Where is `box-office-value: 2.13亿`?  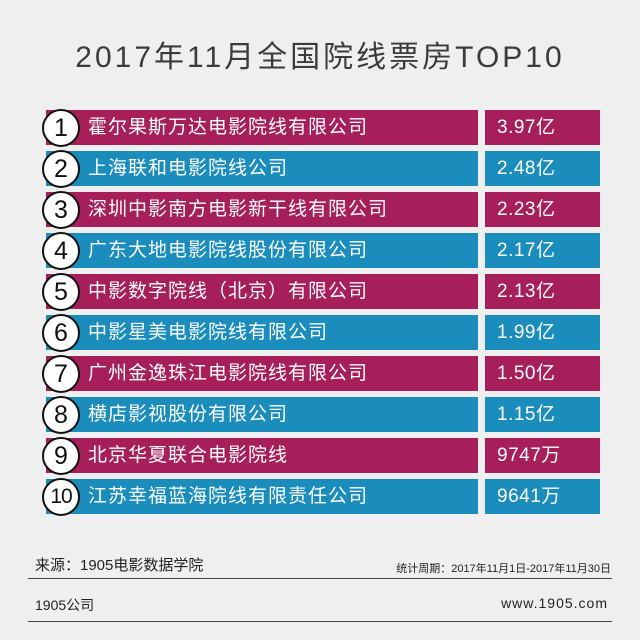 box-office-value: 2.13亿 is located at coordinates (542, 291).